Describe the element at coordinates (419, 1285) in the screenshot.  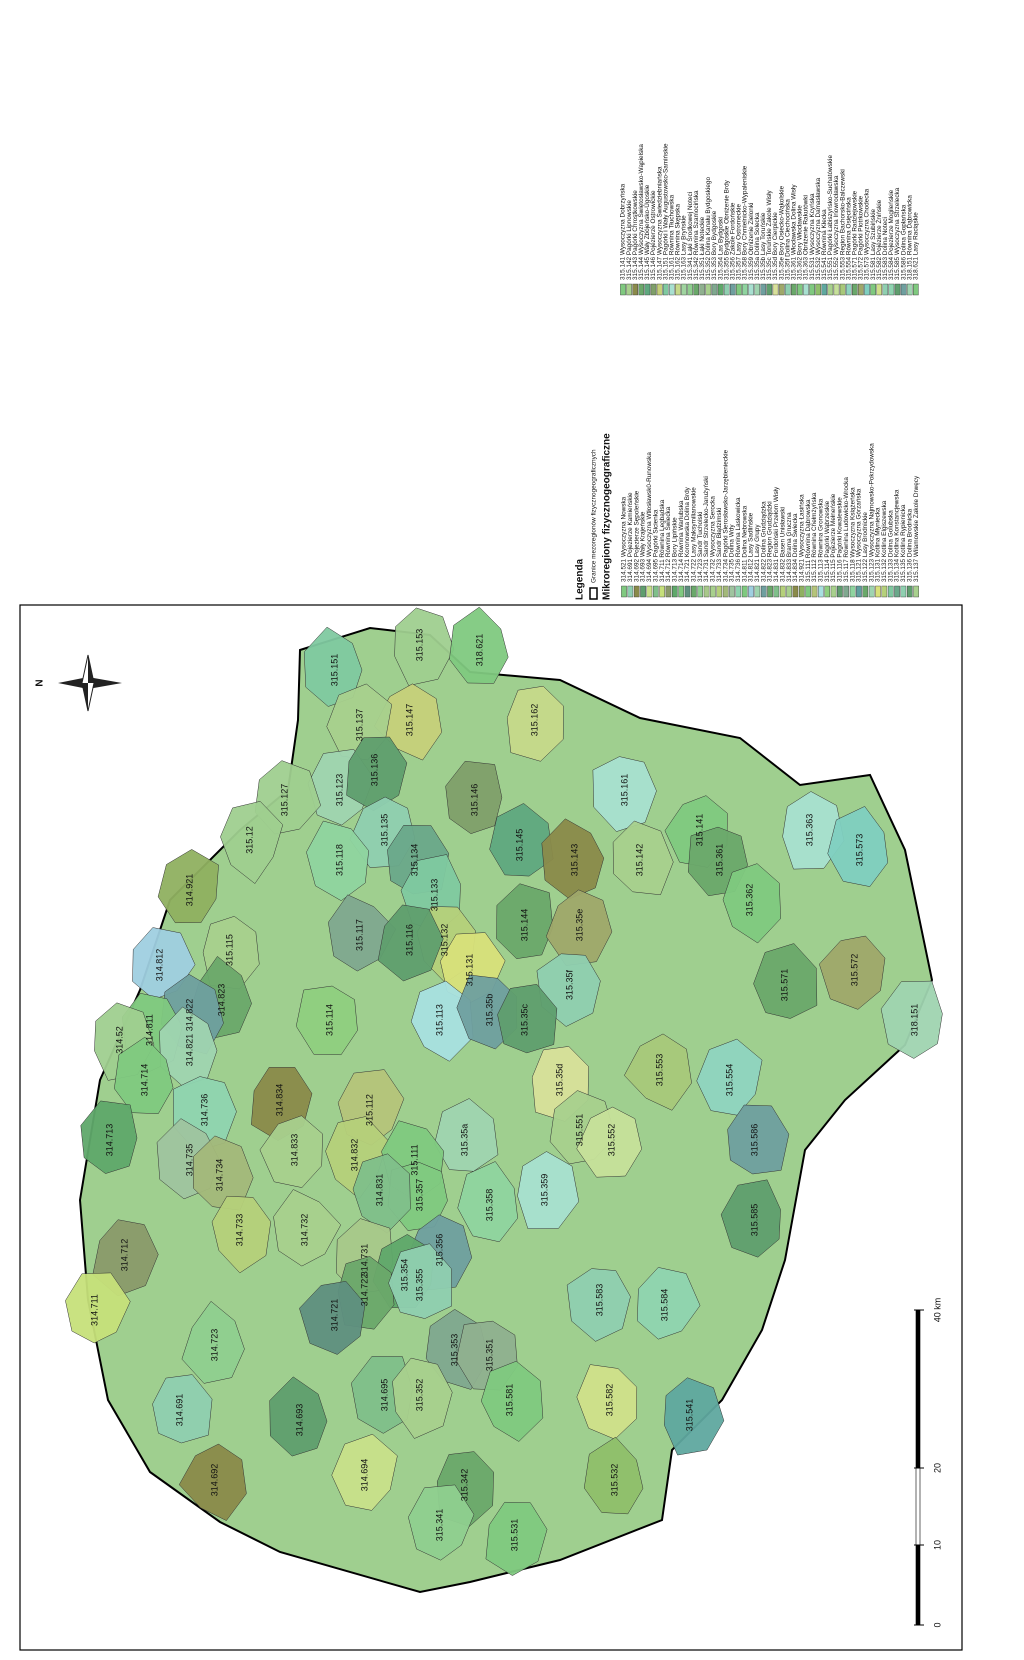
I see `region-label: 315.355` at that location.